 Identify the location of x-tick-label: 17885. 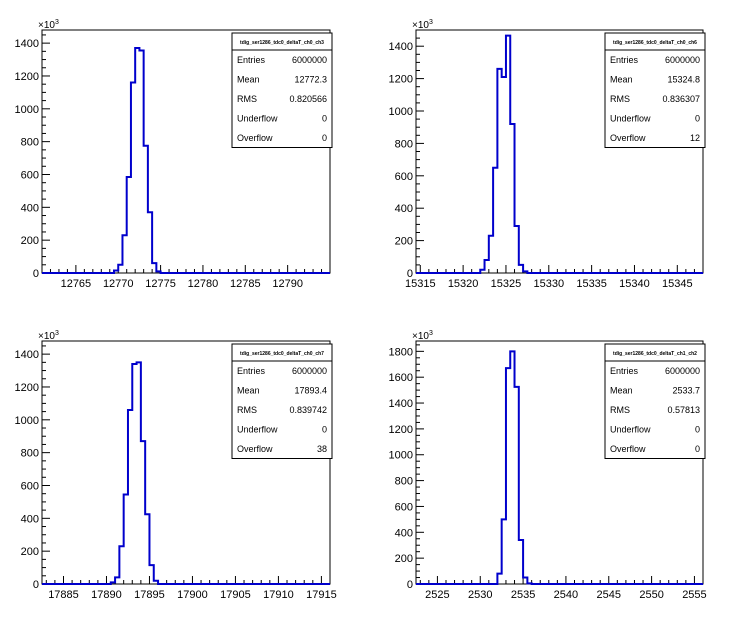
(63, 595).